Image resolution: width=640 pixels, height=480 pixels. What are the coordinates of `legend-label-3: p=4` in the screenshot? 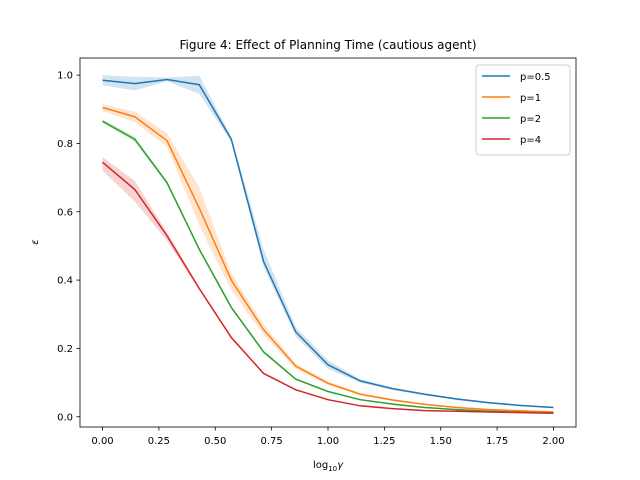 It's located at (530, 140).